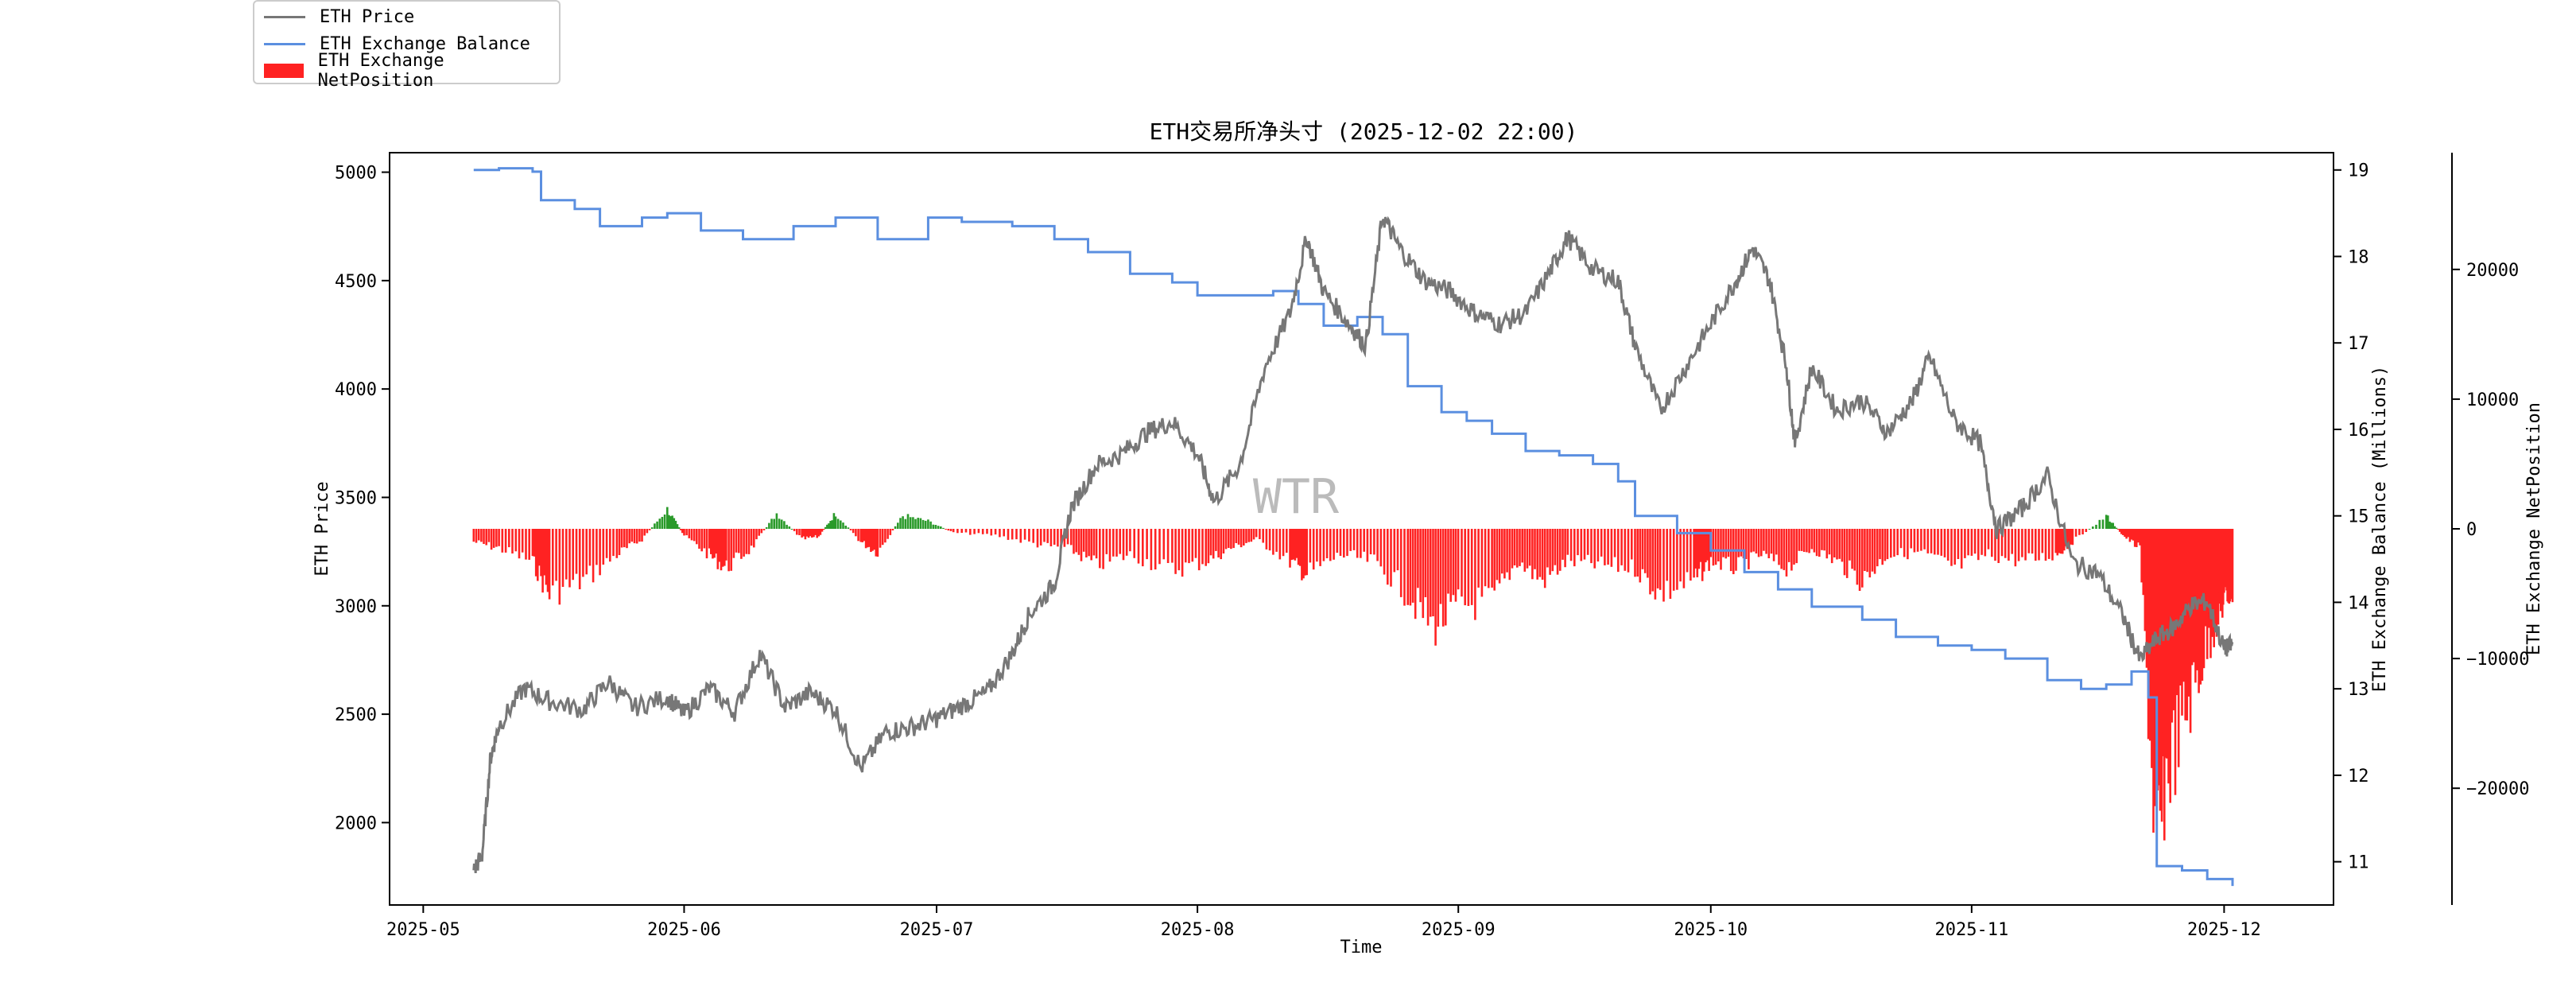 Image resolution: width=2576 pixels, height=1002 pixels. Describe the element at coordinates (2358, 431) in the screenshot. I see `y-right1-tick-label: 16` at that location.